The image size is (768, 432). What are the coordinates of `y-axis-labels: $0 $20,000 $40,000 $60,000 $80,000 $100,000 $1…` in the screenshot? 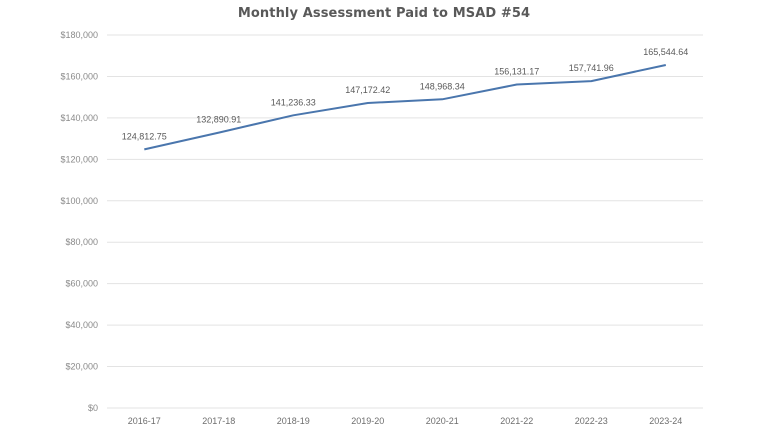 It's located at (79, 221).